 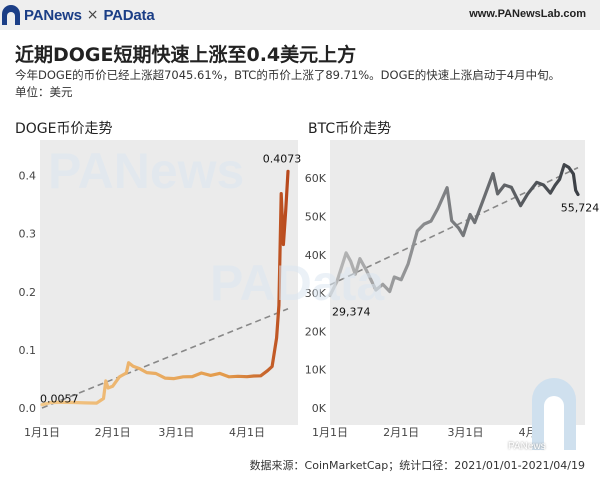 What do you see at coordinates (454, 226) in the screenshot?
I see `btc-trendline` at bounding box center [454, 226].